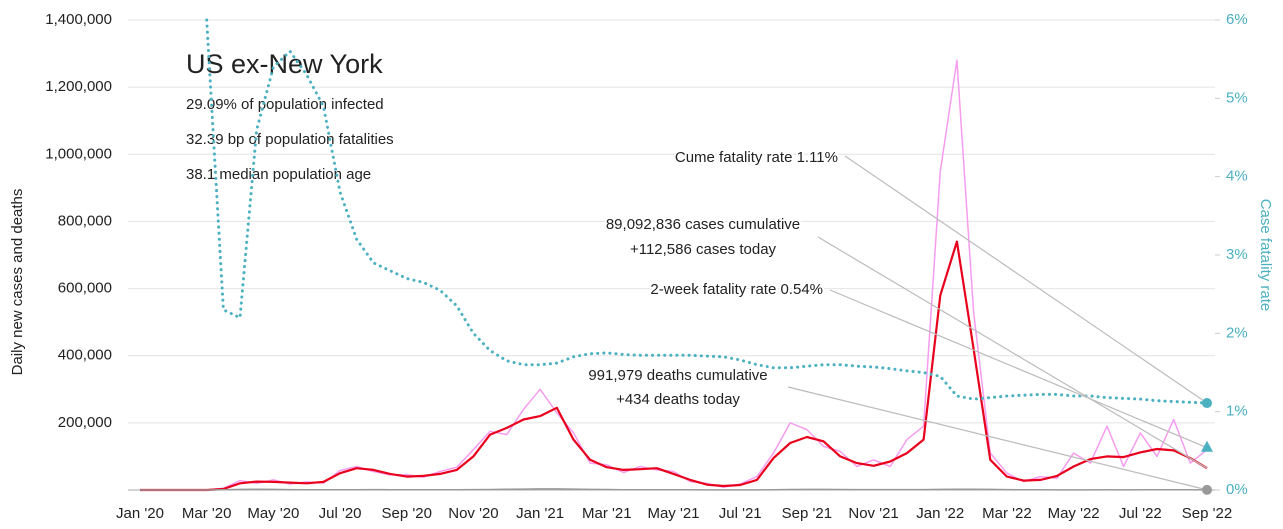  I want to click on y2-tick-label: 1%, so click(1237, 411).